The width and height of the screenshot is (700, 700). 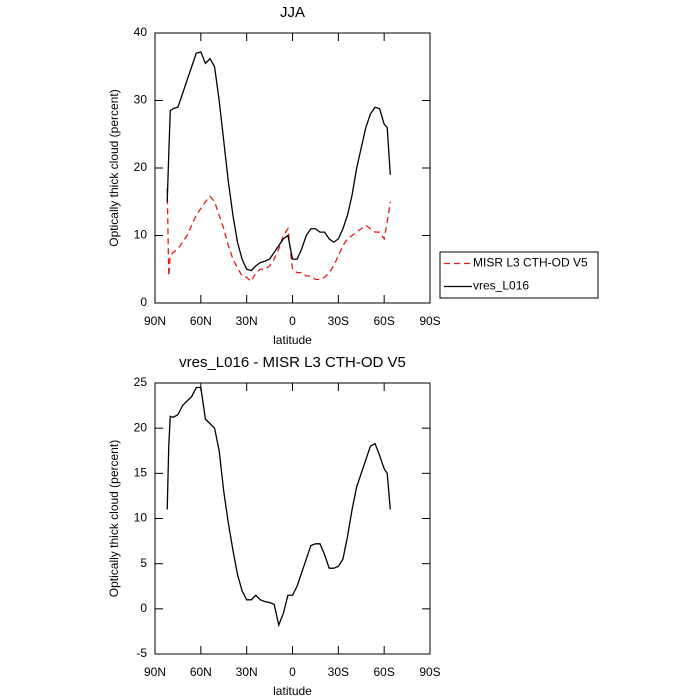 What do you see at coordinates (292, 12) in the screenshot?
I see `chart-title: JJA` at bounding box center [292, 12].